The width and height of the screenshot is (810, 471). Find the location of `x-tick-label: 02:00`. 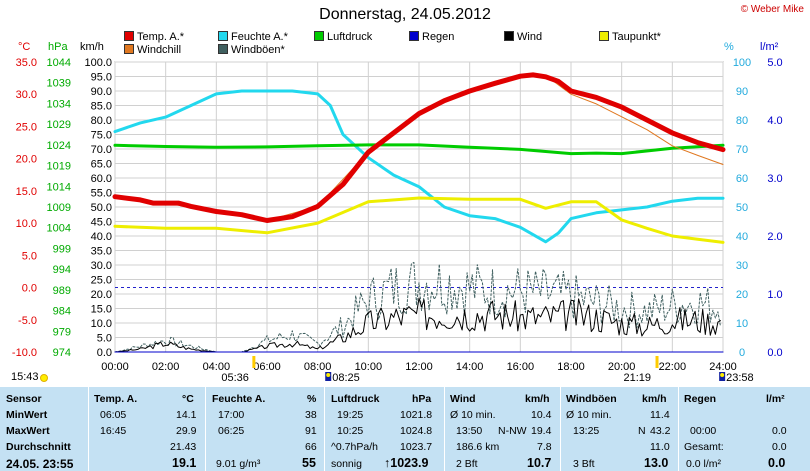

x-tick-label: 02:00 is located at coordinates (166, 367).